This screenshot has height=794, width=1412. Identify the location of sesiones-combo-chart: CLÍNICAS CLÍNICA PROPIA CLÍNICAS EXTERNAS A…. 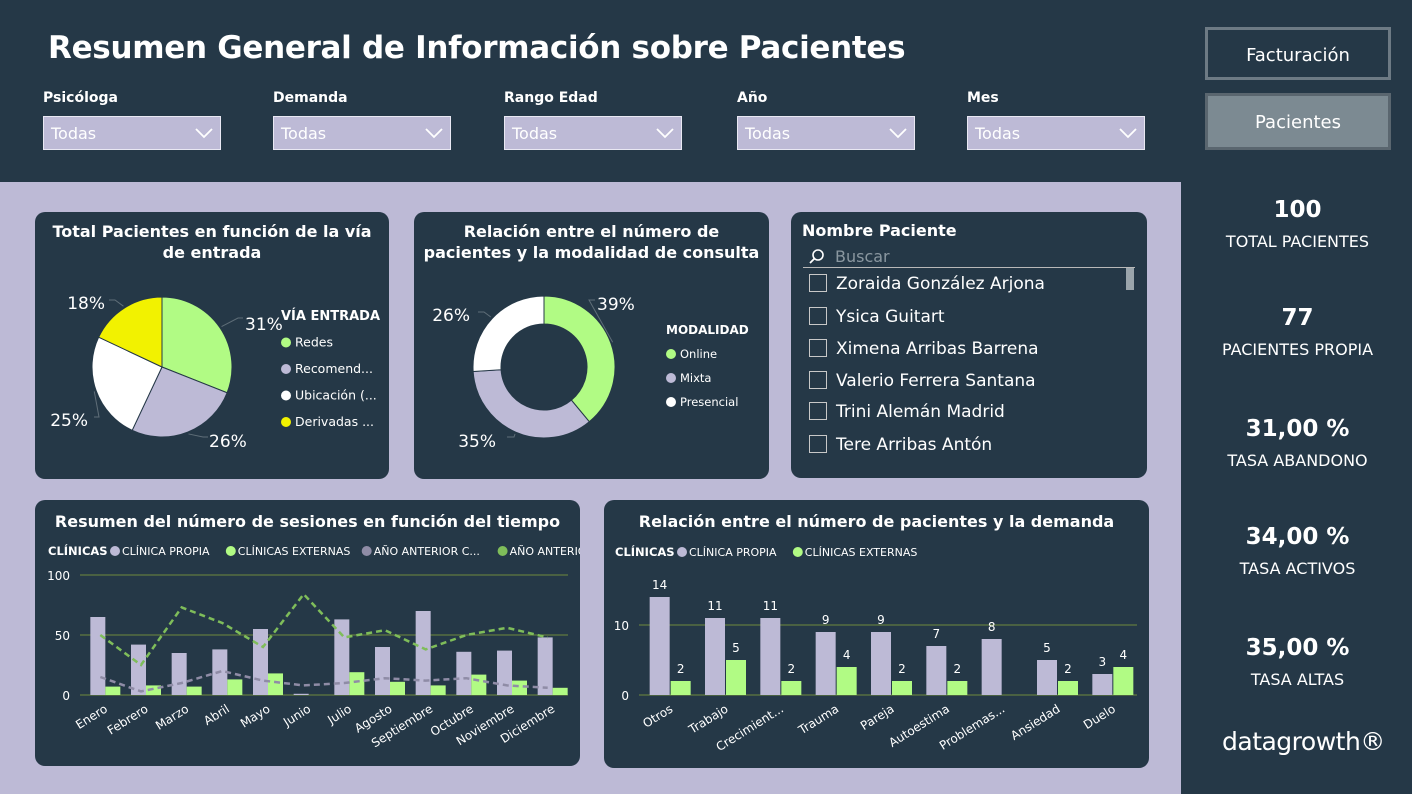
(313, 646).